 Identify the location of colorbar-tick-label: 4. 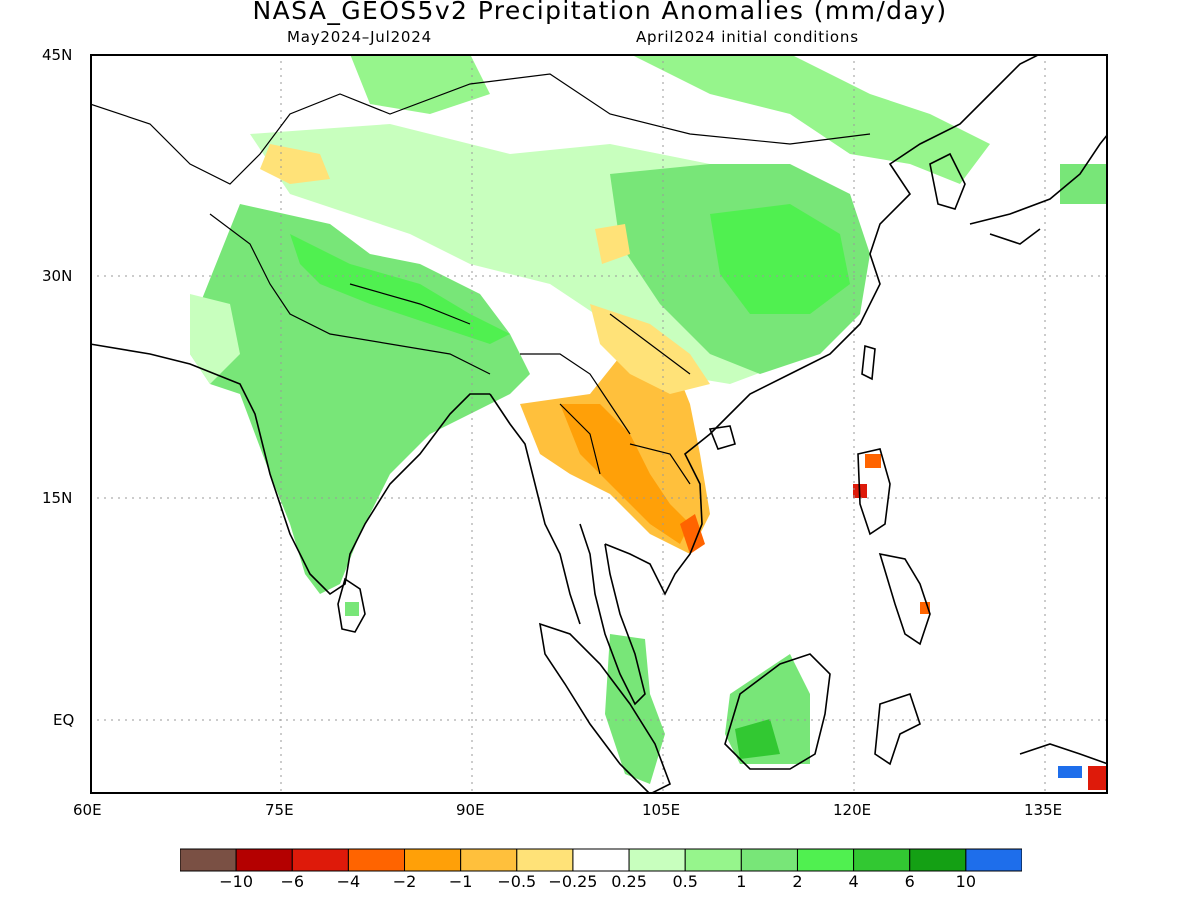
(853, 881).